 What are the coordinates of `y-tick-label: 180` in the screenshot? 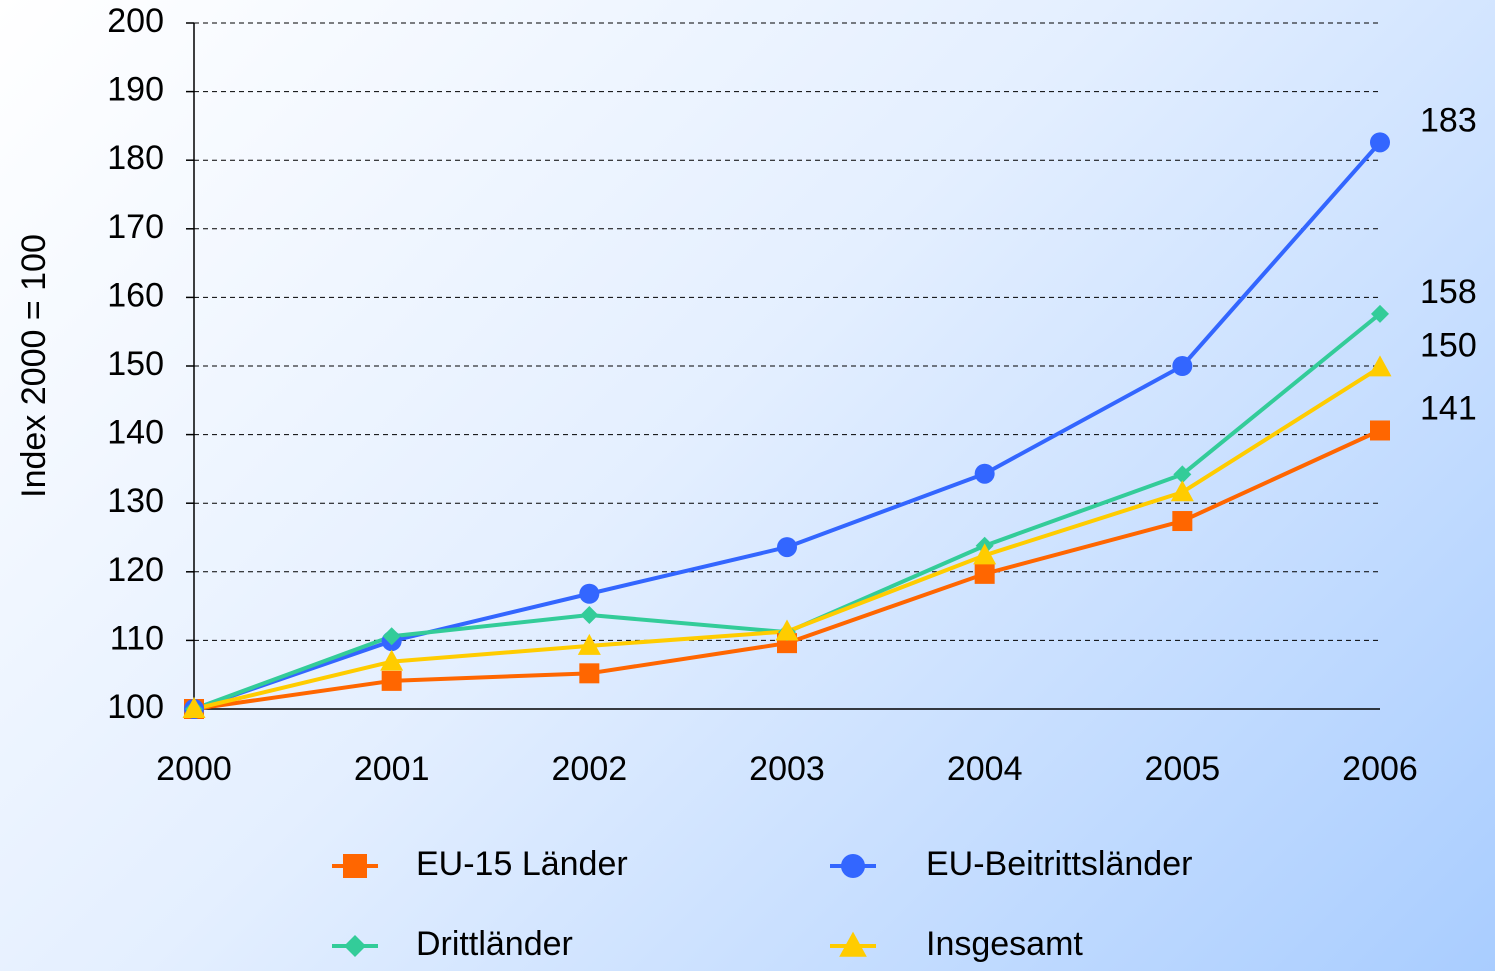 It's located at (135, 158).